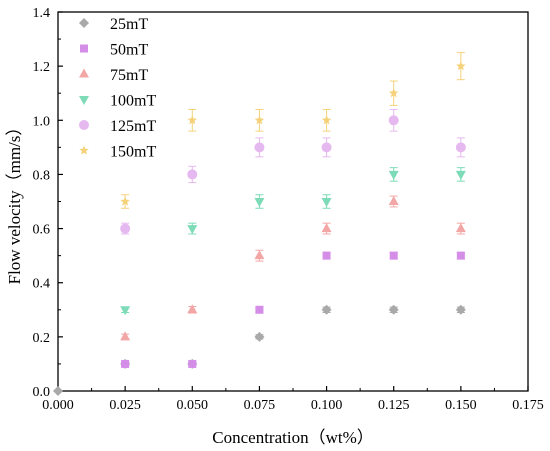 The image size is (550, 451). I want to click on y-tick-label: 0.8, so click(42, 175).